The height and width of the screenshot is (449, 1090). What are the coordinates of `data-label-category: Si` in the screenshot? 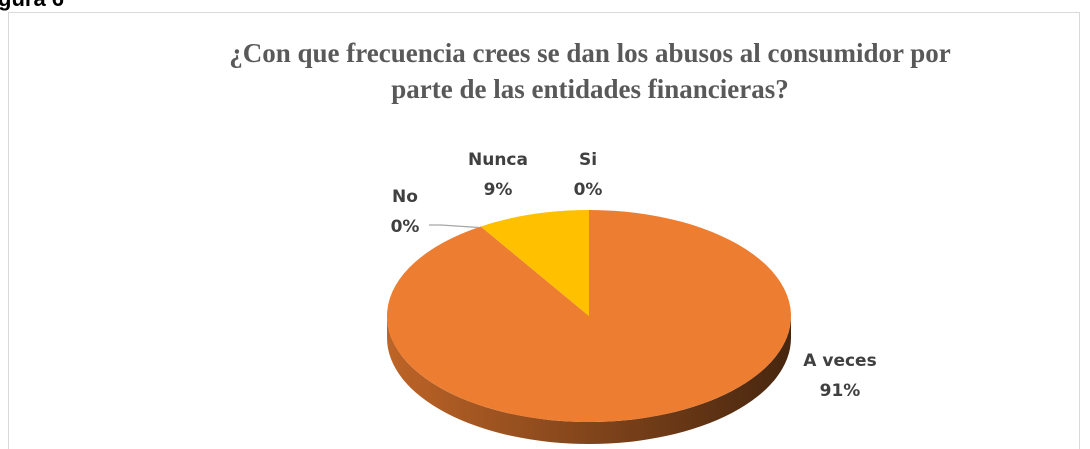 It's located at (588, 160).